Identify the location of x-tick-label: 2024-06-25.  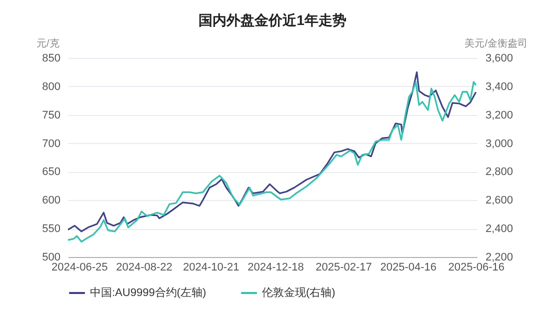
(80, 268).